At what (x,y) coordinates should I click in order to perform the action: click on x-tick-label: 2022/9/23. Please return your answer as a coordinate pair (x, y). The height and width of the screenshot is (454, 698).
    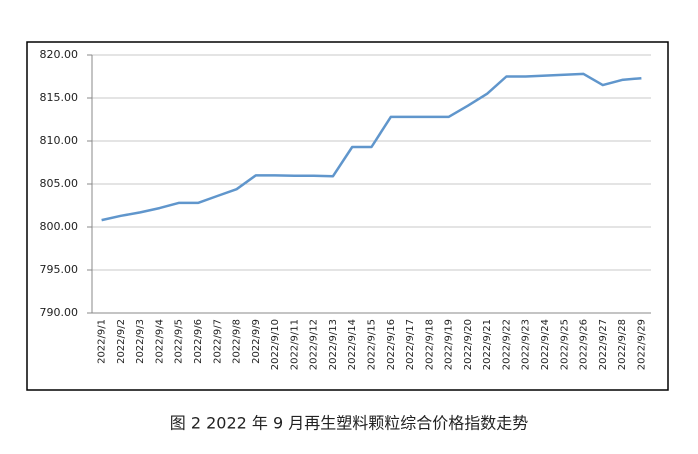
    Looking at the image, I should click on (526, 344).